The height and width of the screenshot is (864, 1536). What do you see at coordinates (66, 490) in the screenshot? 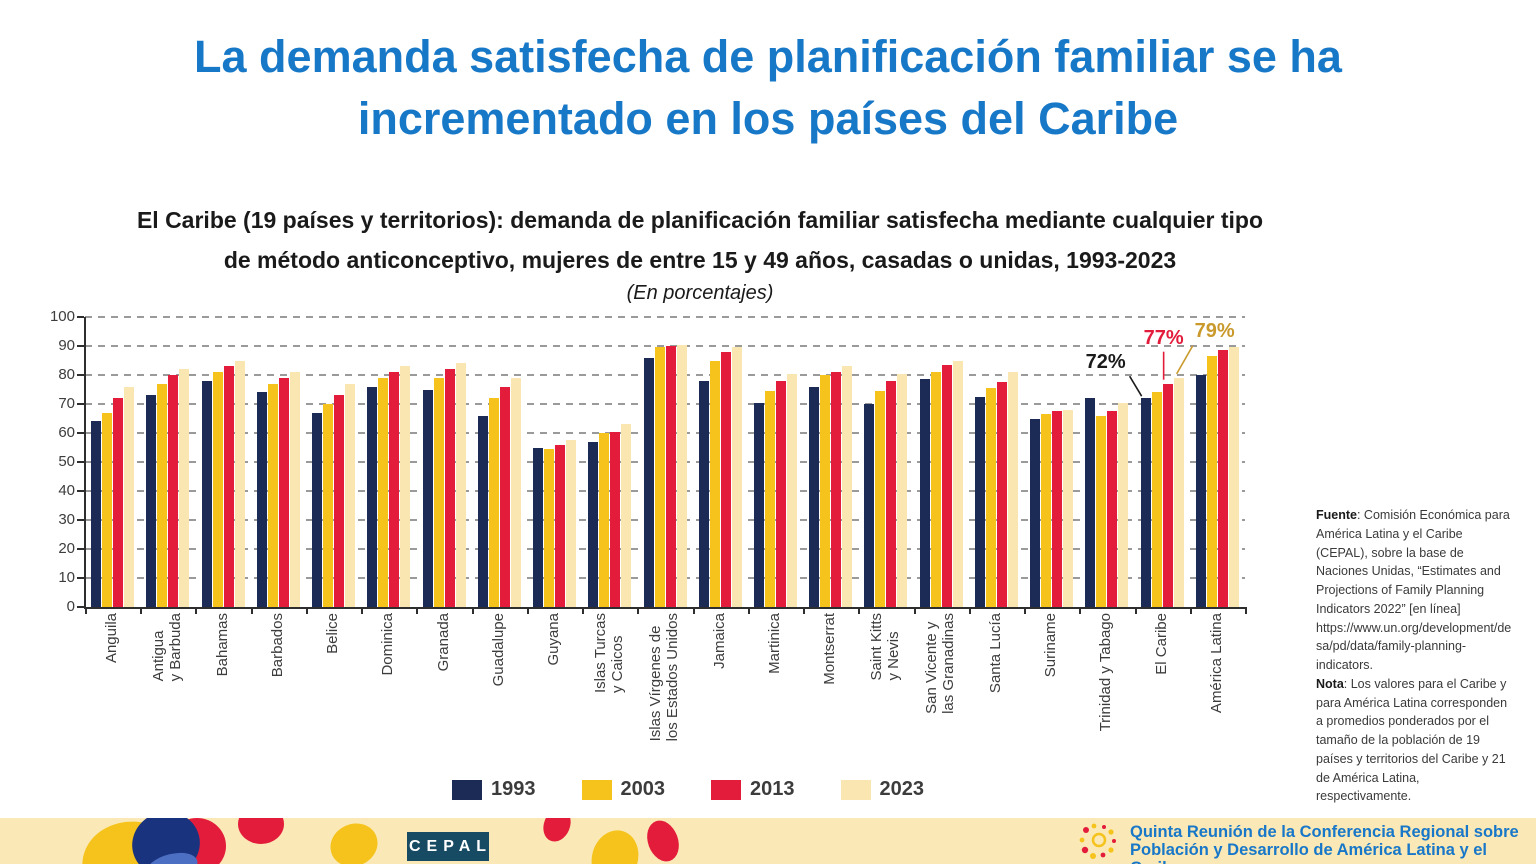
I see `y-axis-tick-label: 40` at bounding box center [66, 490].